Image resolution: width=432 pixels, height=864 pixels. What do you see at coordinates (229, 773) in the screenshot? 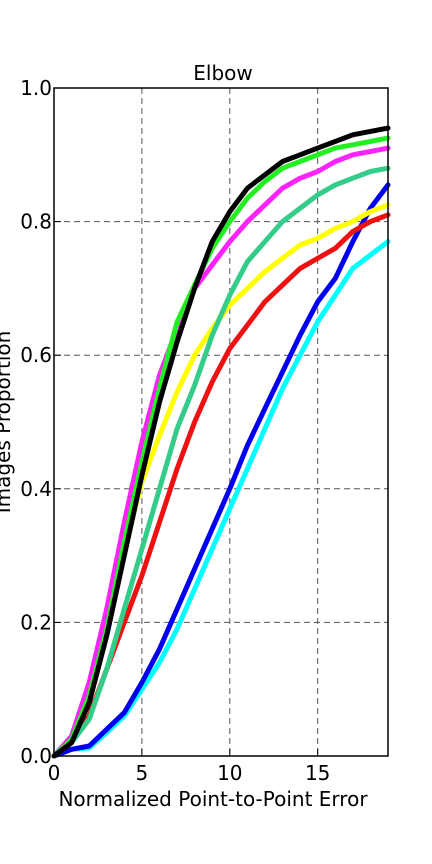
I see `x-tick-label: 10` at bounding box center [229, 773].